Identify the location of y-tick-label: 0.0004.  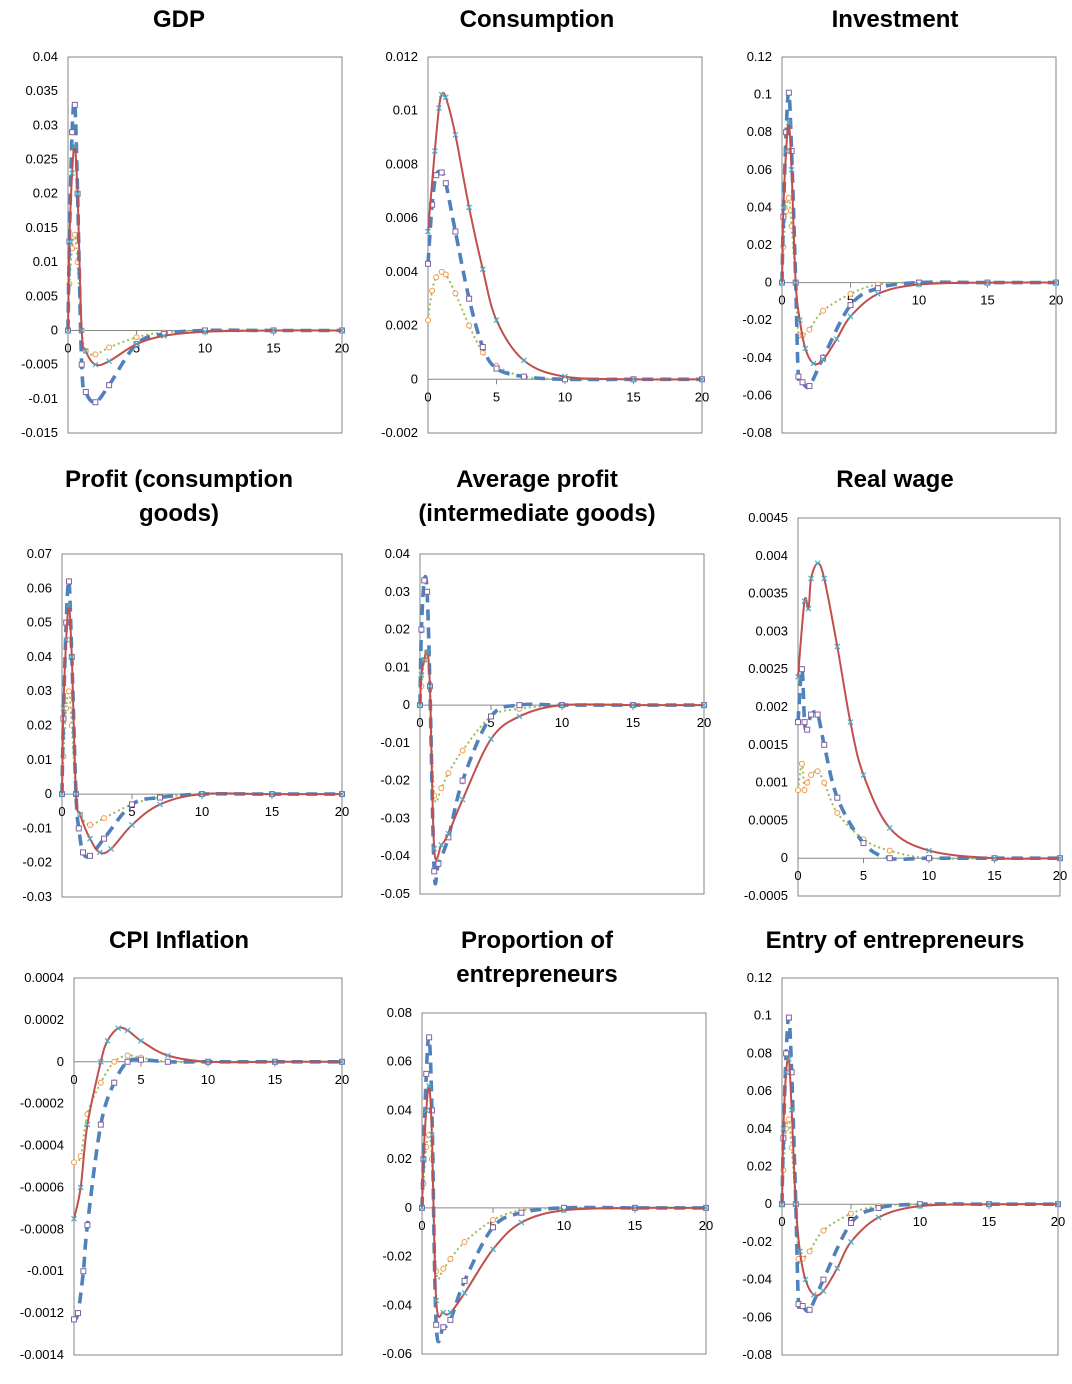
(44, 977).